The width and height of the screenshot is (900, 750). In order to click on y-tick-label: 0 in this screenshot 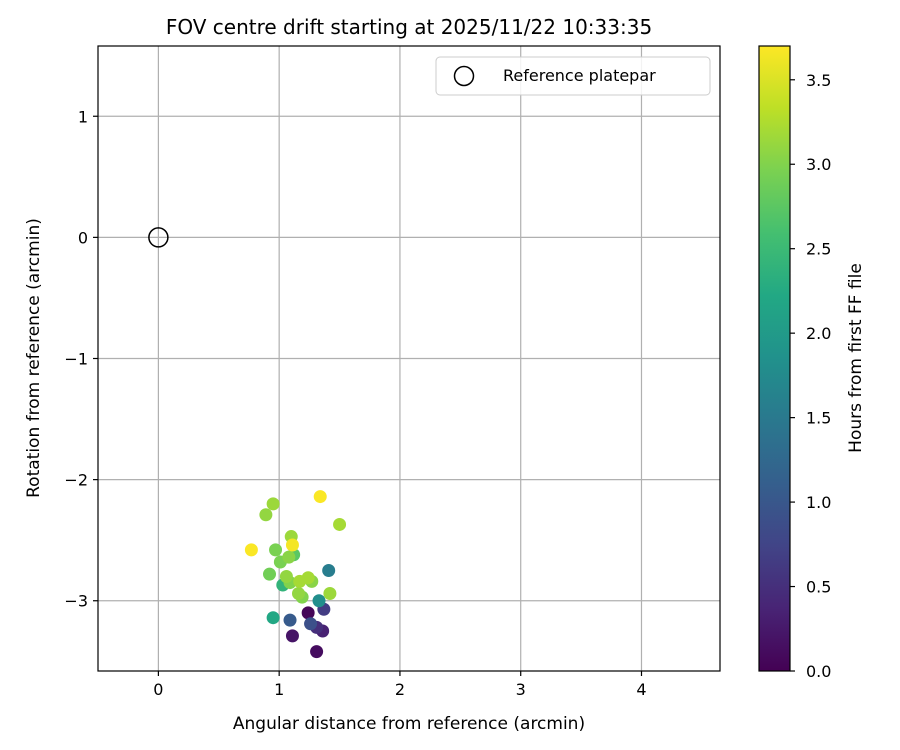, I will do `click(83, 237)`.